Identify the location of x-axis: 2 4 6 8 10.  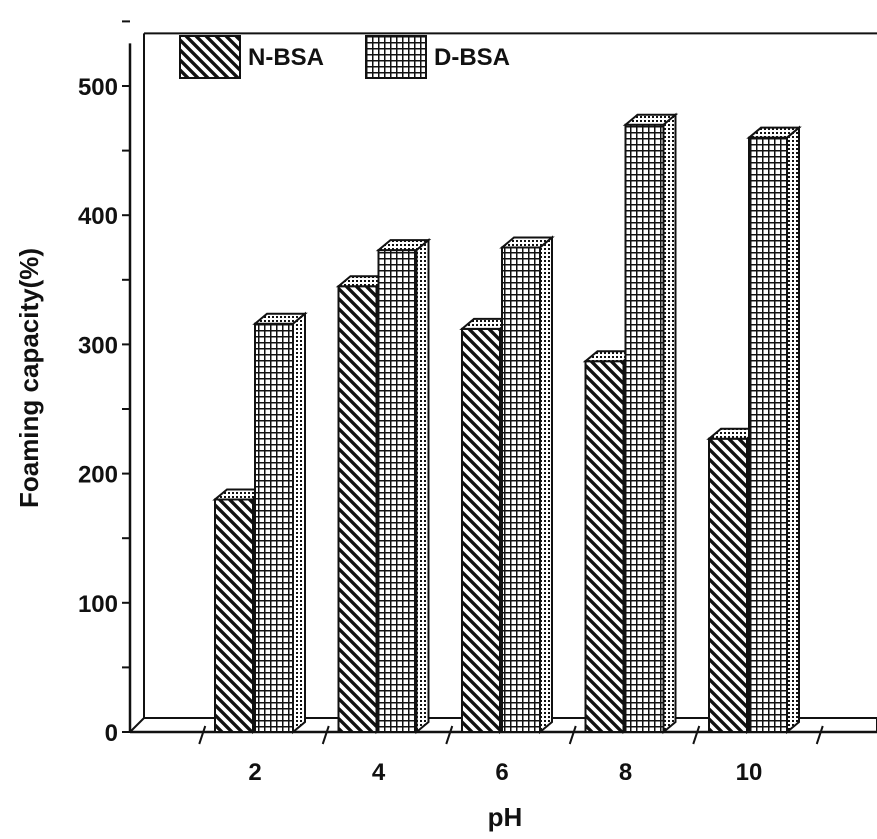
(503, 755).